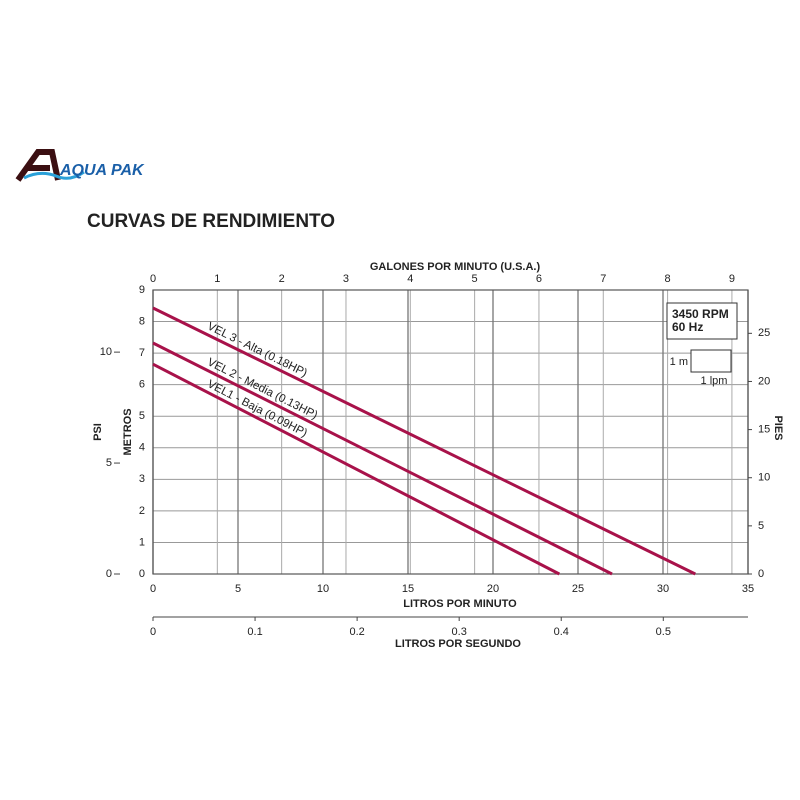 This screenshot has height=800, width=800. I want to click on x-tick-label: 30, so click(663, 589).